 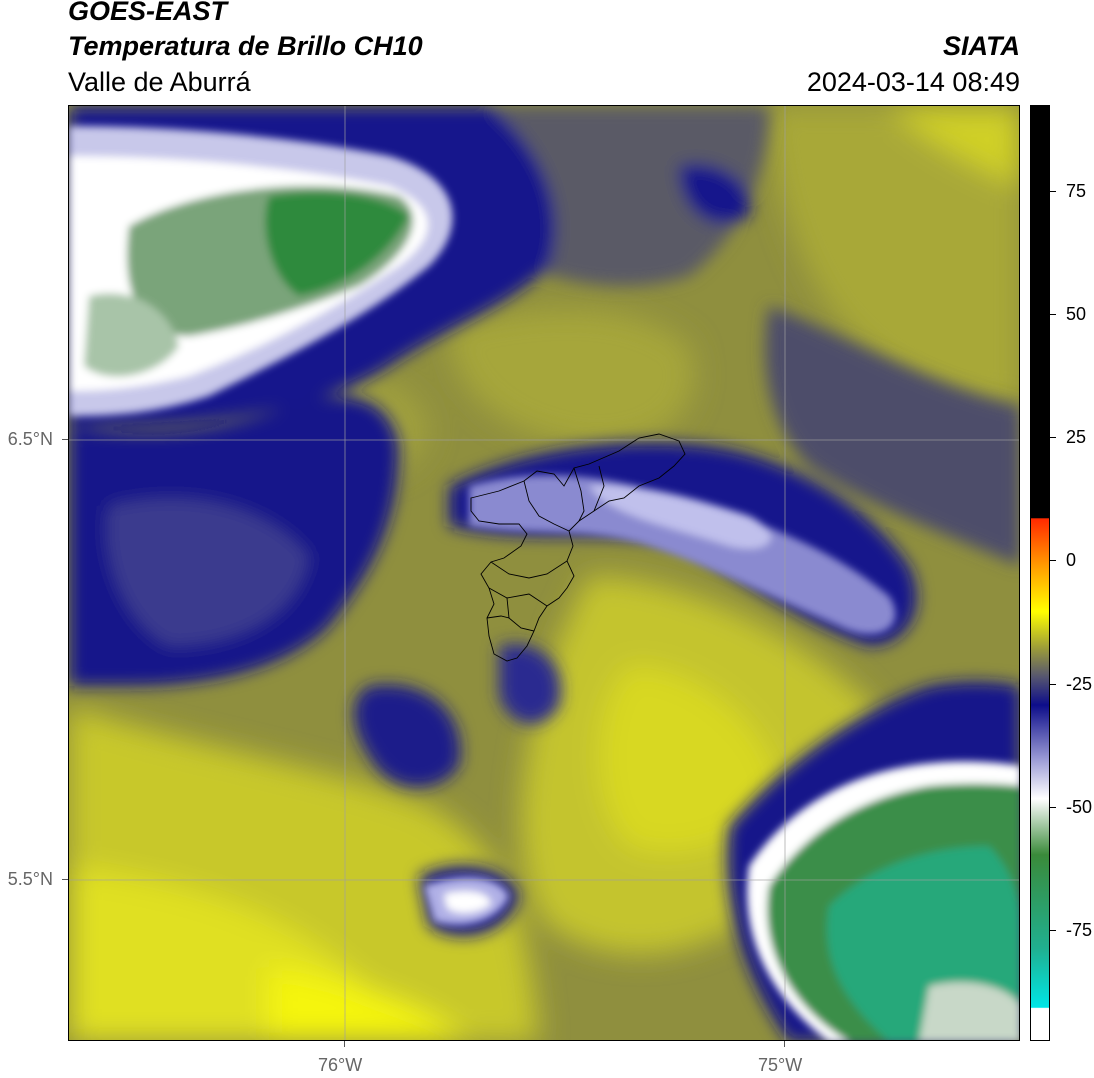 I want to click on organization-label: SIATA, so click(x=981, y=46).